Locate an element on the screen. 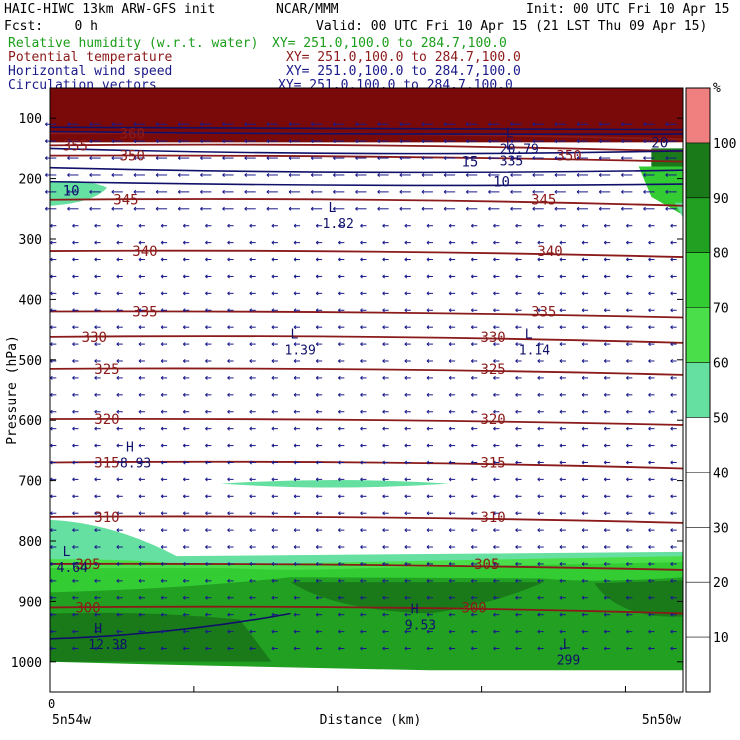 Image resolution: width=740 pixels, height=740 pixels. wind-label: 15 is located at coordinates (469, 163).